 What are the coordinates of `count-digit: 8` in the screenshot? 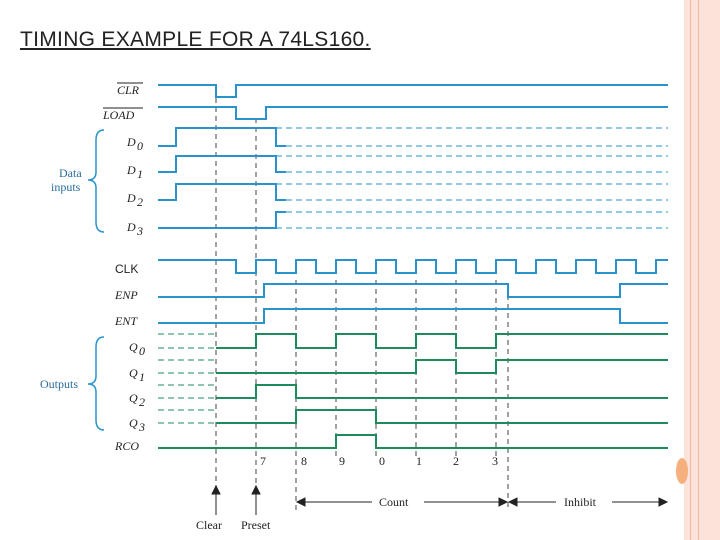 It's located at (304, 461).